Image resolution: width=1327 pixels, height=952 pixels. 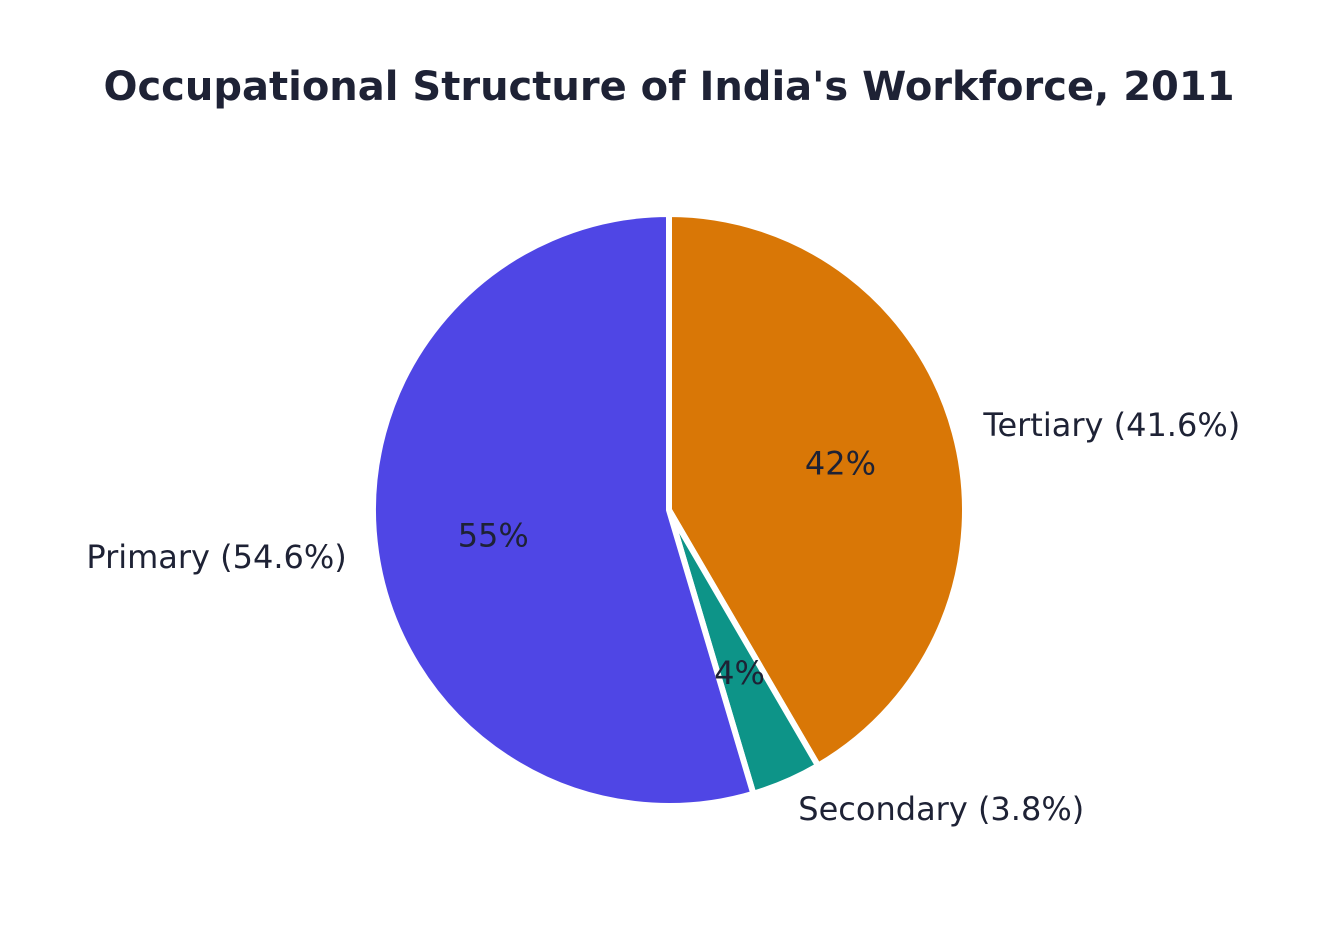 I want to click on pie-percent-labels: 42% 4% 55%, so click(x=667, y=568).